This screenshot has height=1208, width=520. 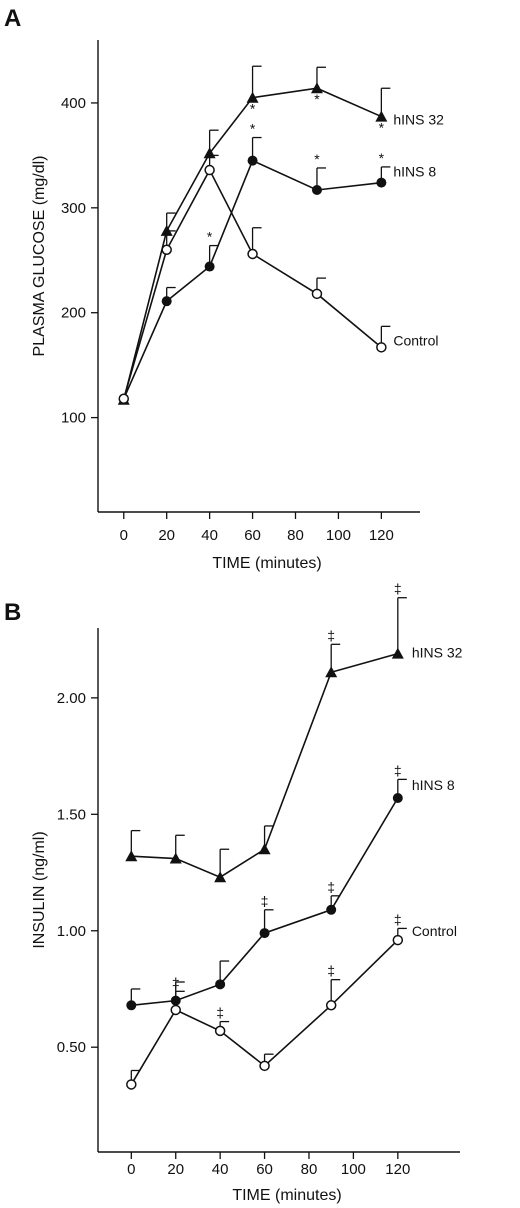 I want to click on panel-letter: A, so click(x=12, y=18).